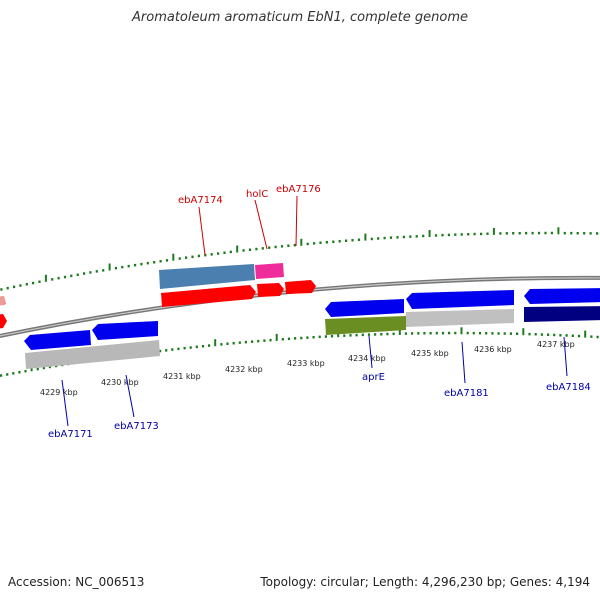 The width and height of the screenshot is (600, 600). What do you see at coordinates (493, 349) in the screenshot?
I see `scale-label: 4236 kbp` at bounding box center [493, 349].